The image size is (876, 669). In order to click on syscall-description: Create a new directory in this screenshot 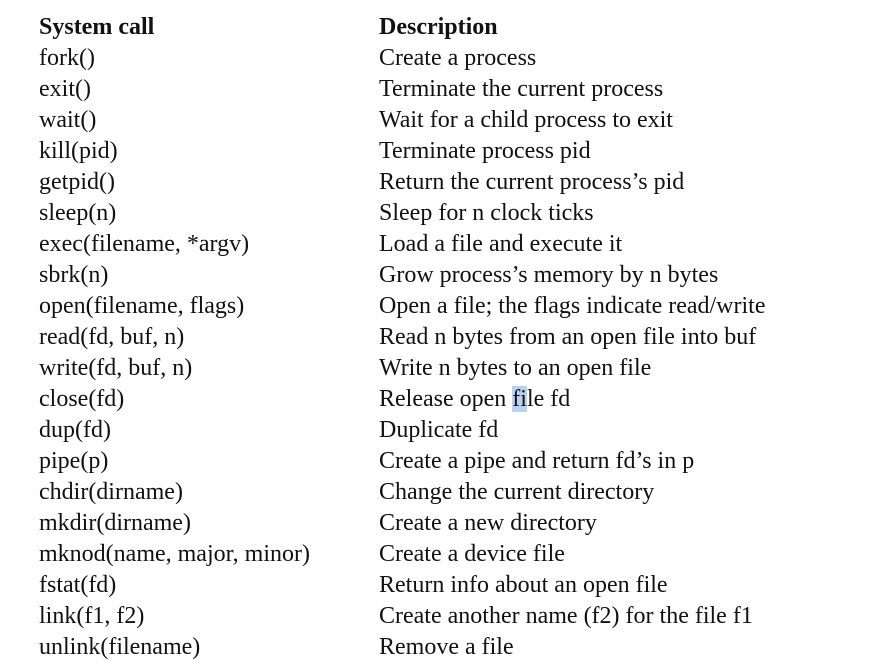, I will do `click(488, 523)`.